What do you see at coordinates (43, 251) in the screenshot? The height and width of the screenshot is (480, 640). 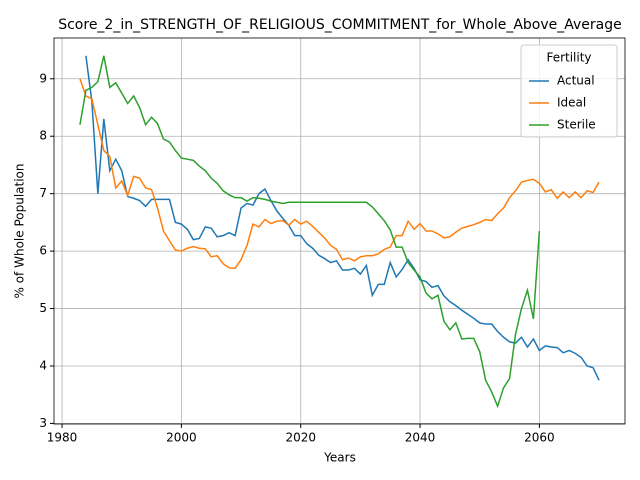 I see `y-tick-label: 6` at bounding box center [43, 251].